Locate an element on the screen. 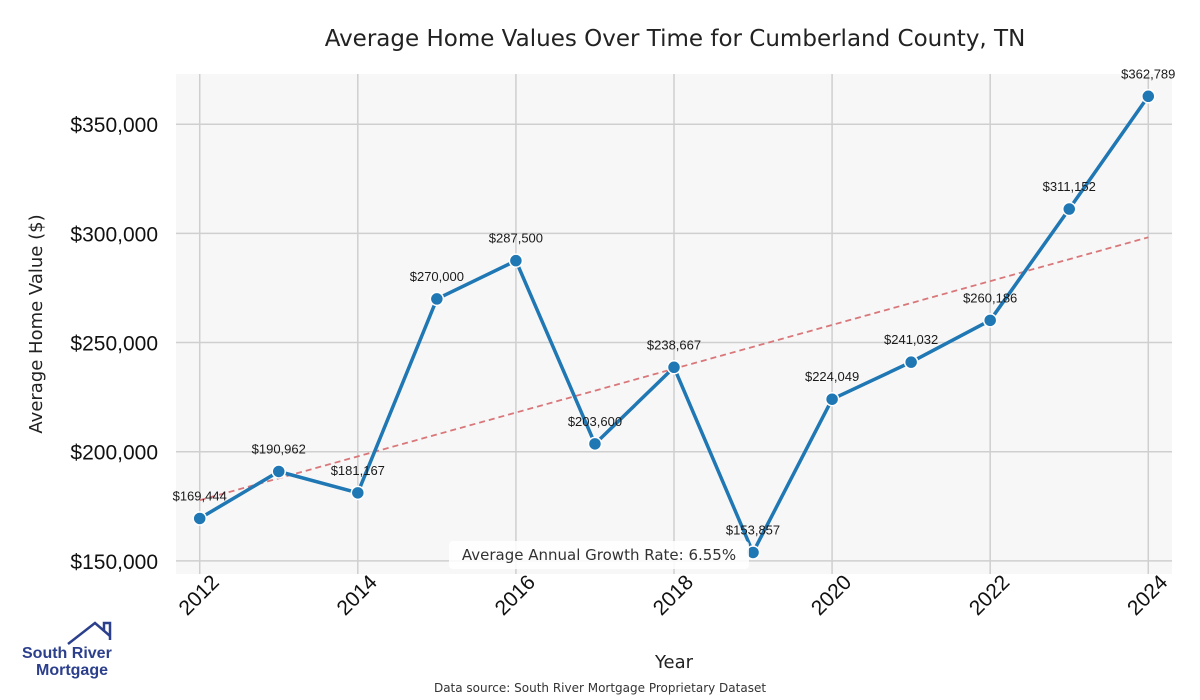  data-label: $181,167 is located at coordinates (358, 470).